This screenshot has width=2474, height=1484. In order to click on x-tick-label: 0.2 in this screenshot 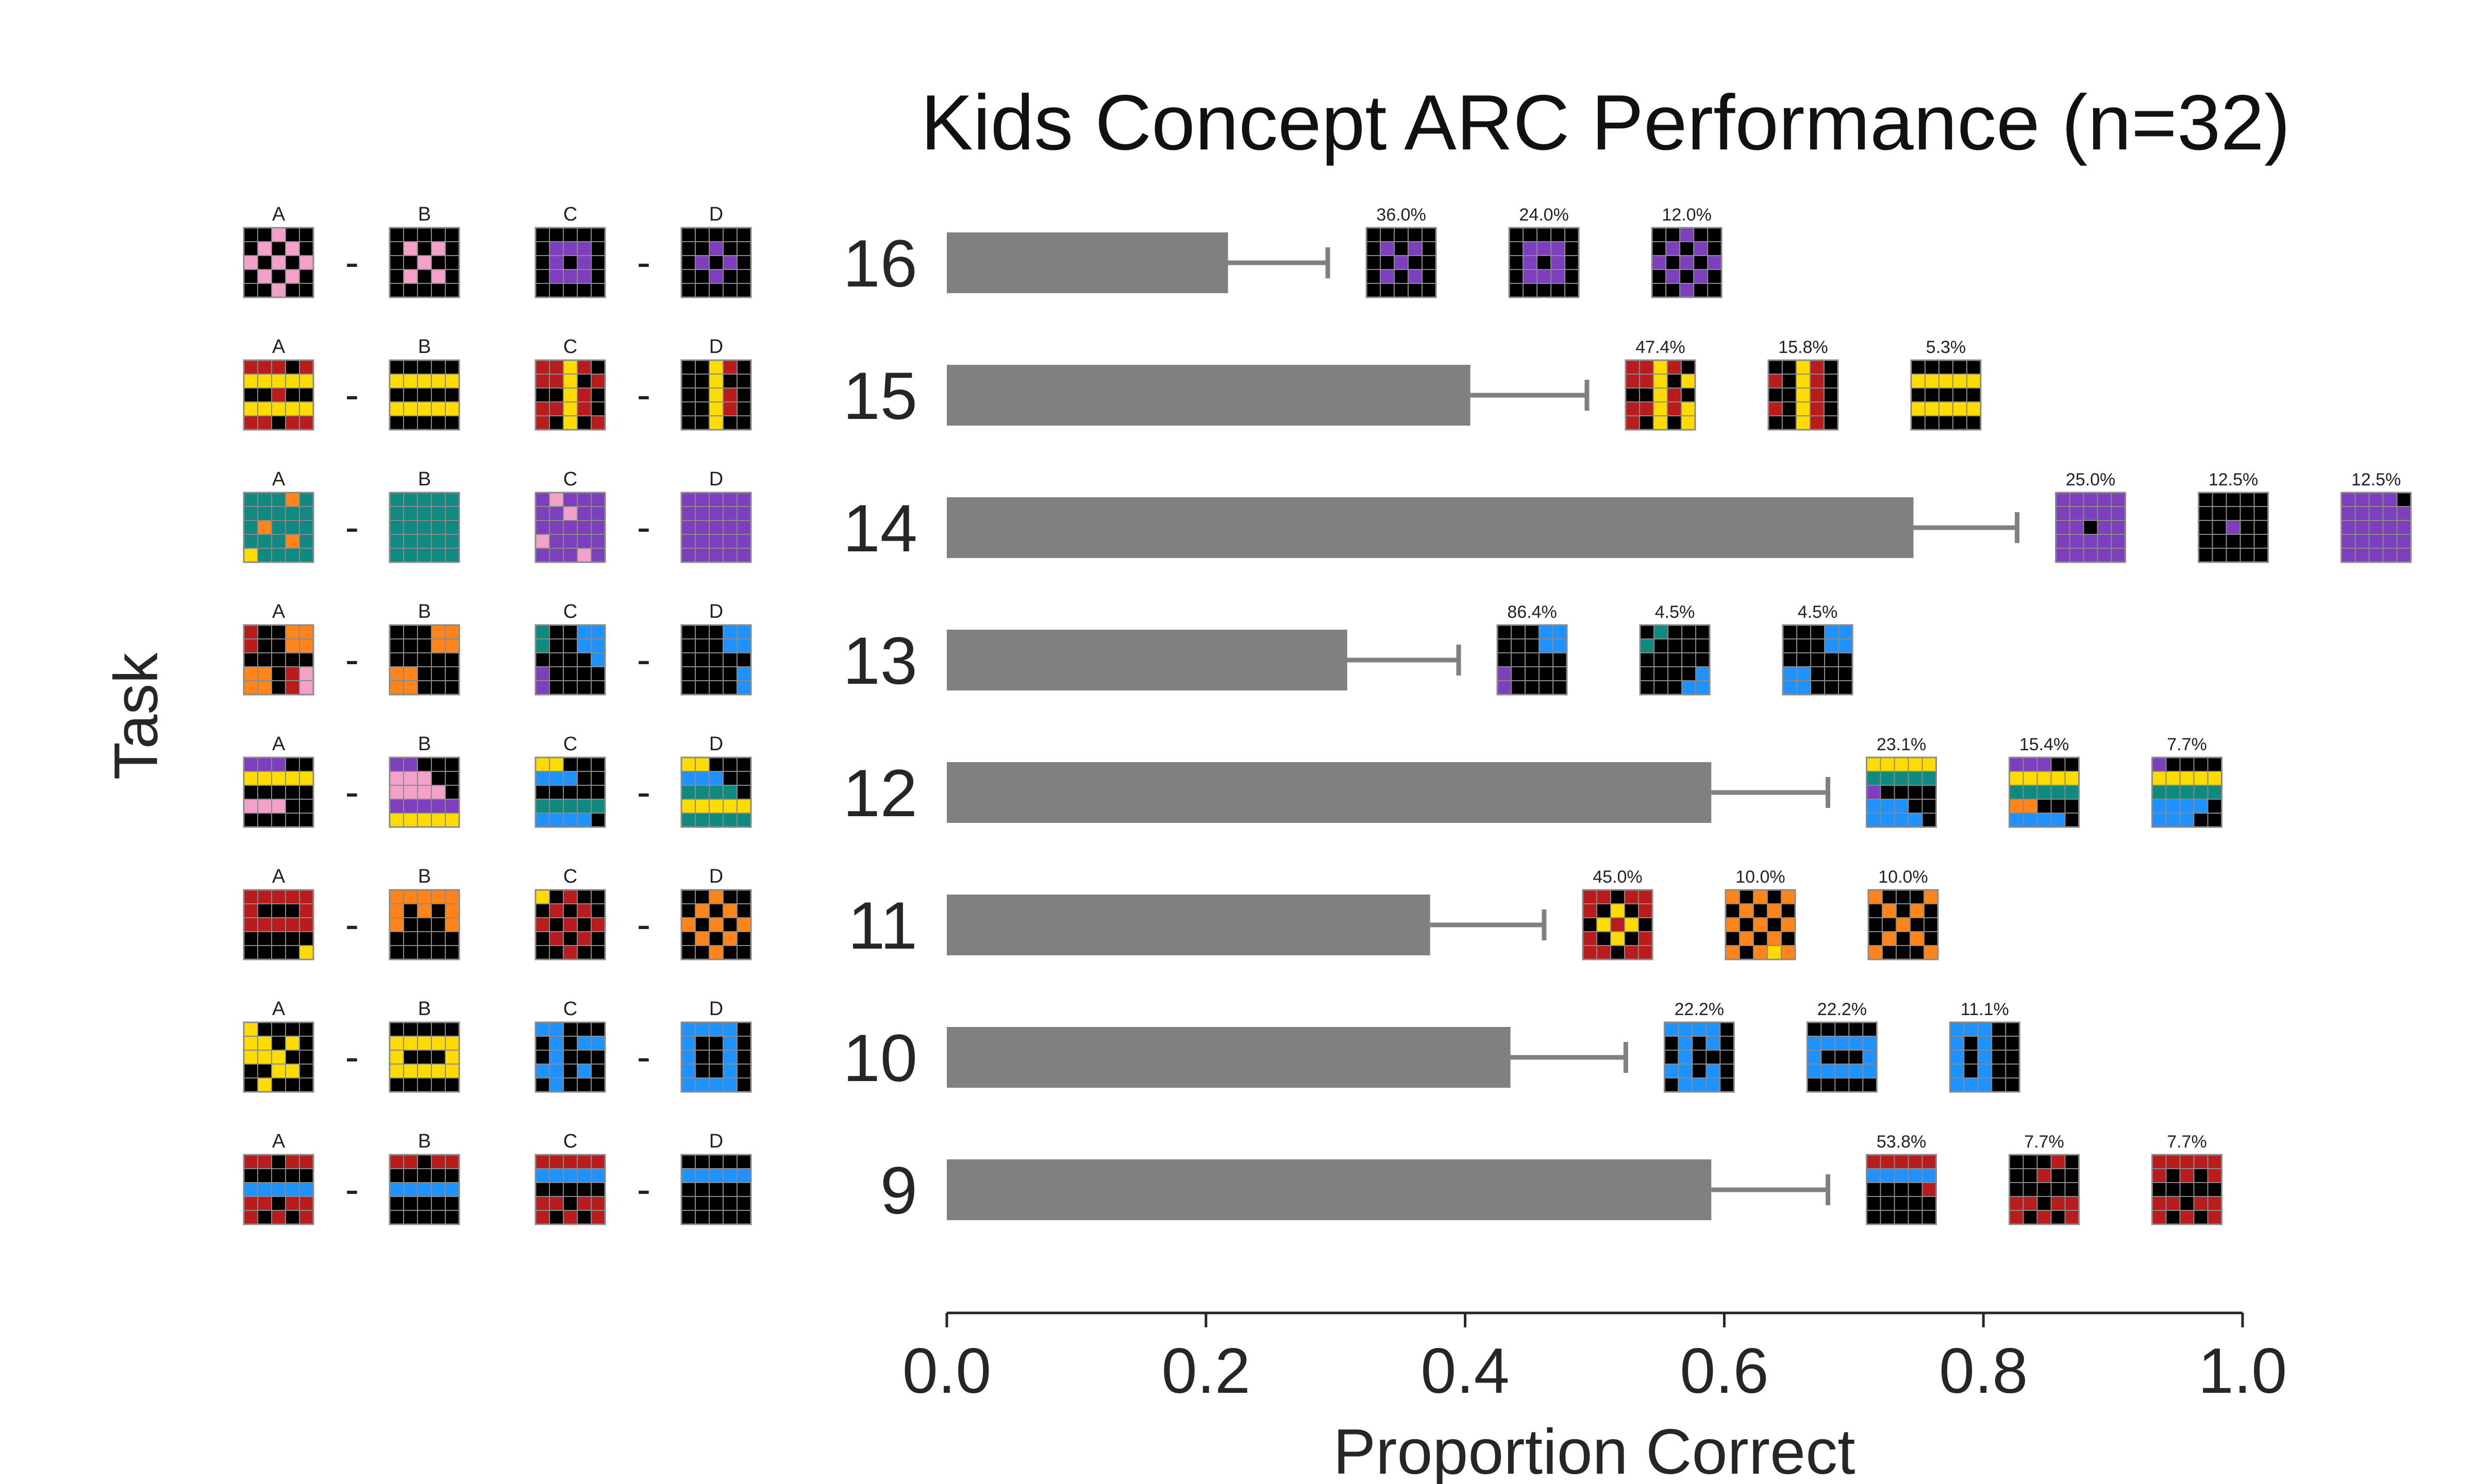, I will do `click(1206, 1371)`.